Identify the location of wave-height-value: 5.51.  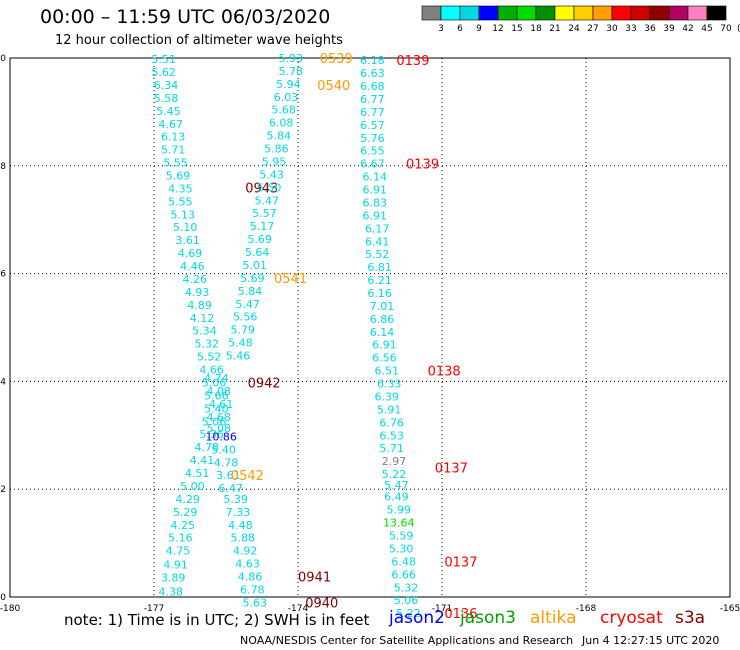
(163, 59).